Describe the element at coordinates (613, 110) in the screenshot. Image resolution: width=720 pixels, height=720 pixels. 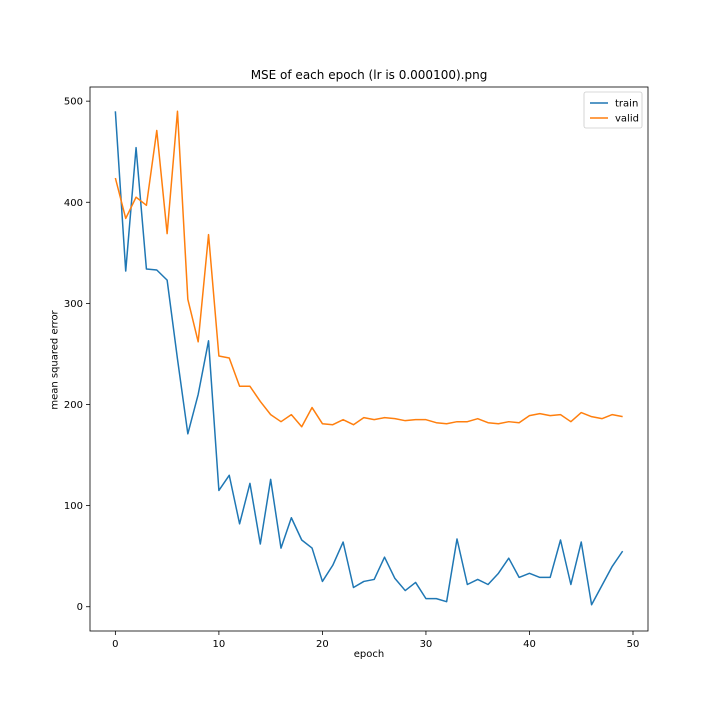
I see `legend-box` at that location.